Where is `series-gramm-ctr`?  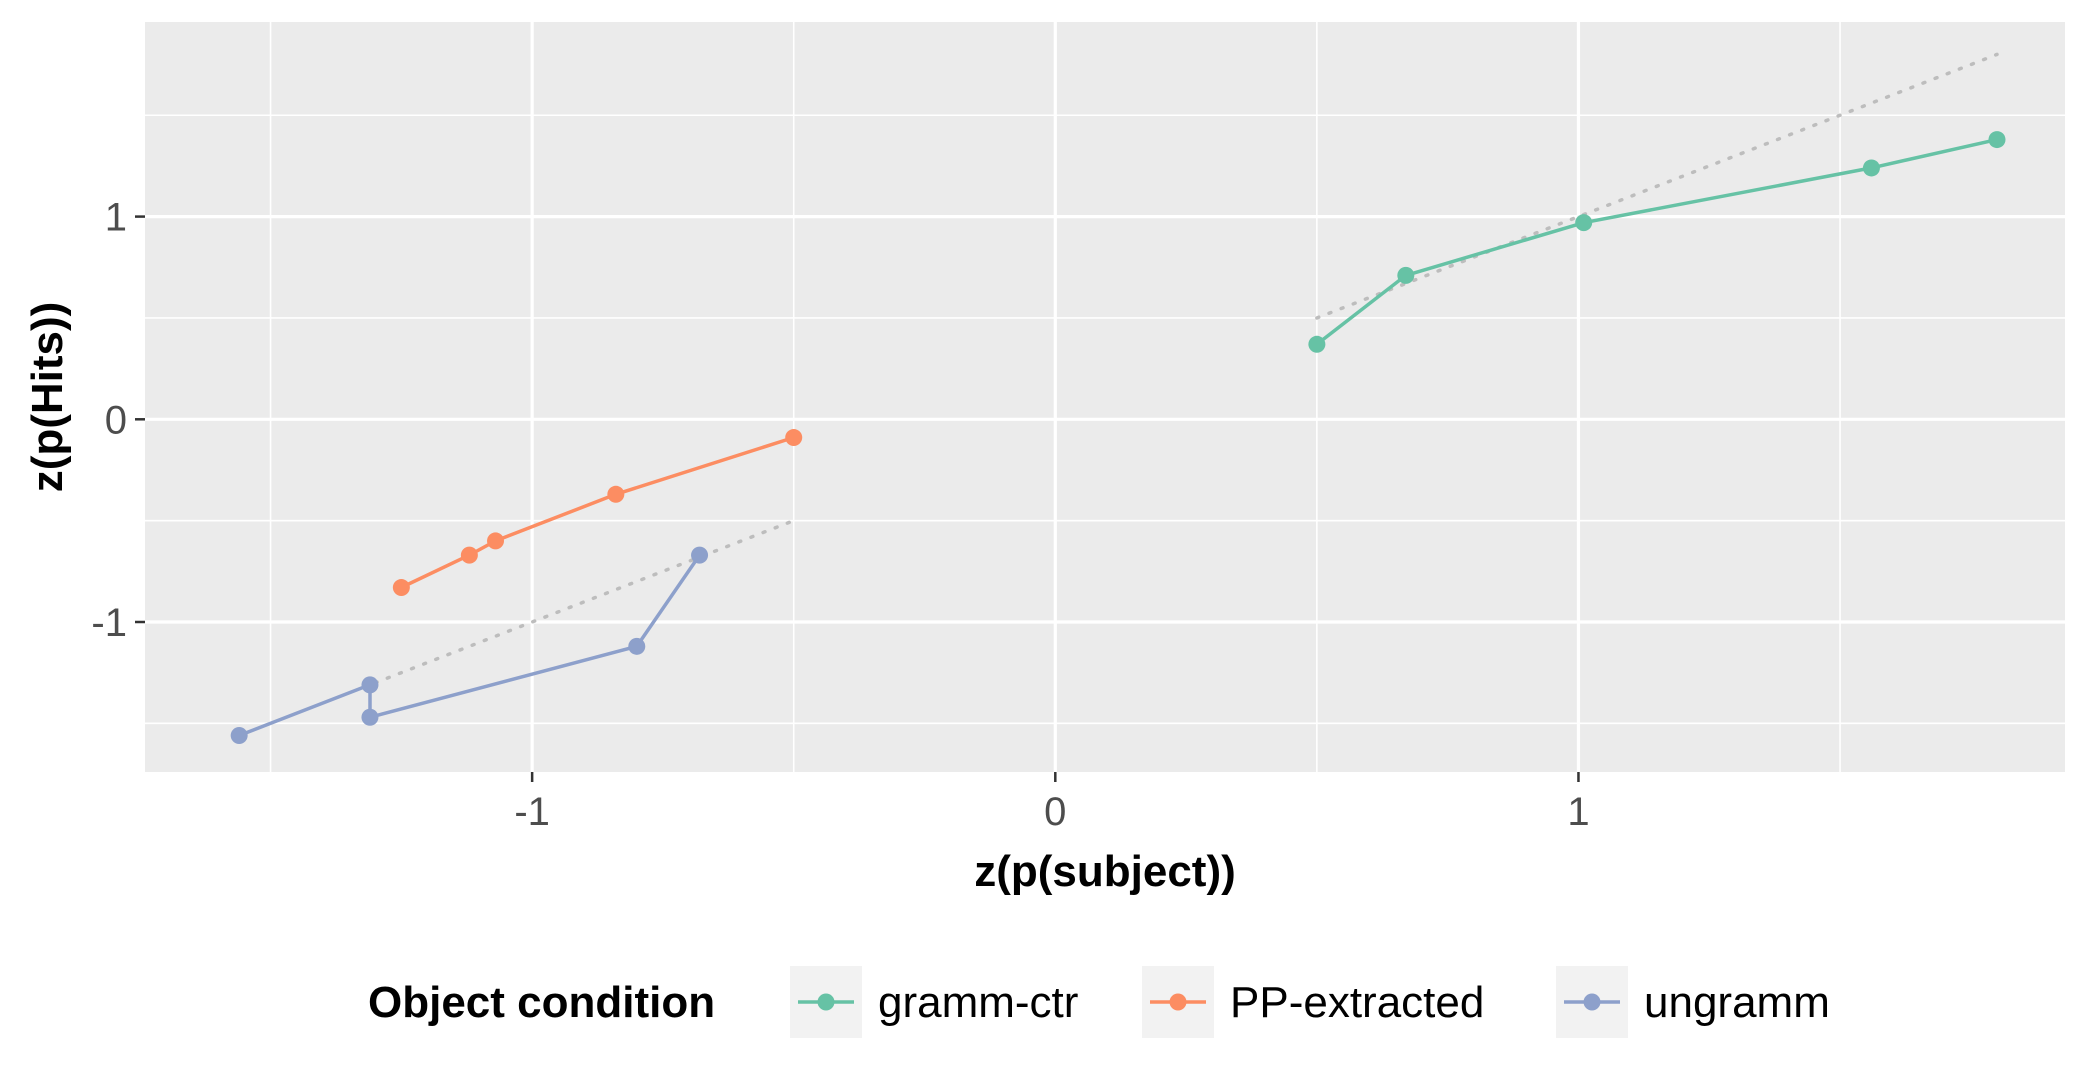
series-gramm-ctr is located at coordinates (1657, 242).